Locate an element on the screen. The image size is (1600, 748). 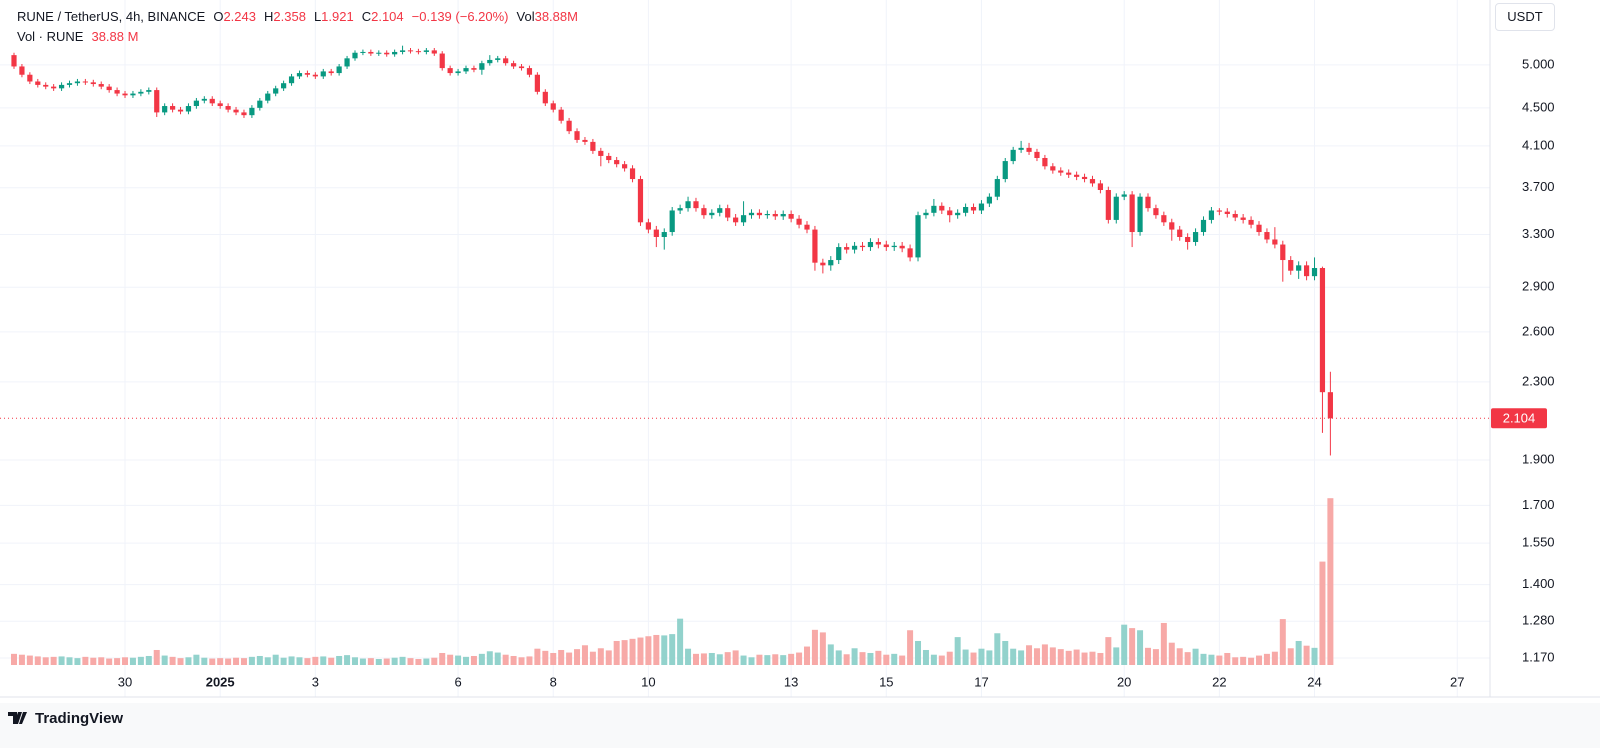
tradingview-logo is located at coordinates (17, 718).